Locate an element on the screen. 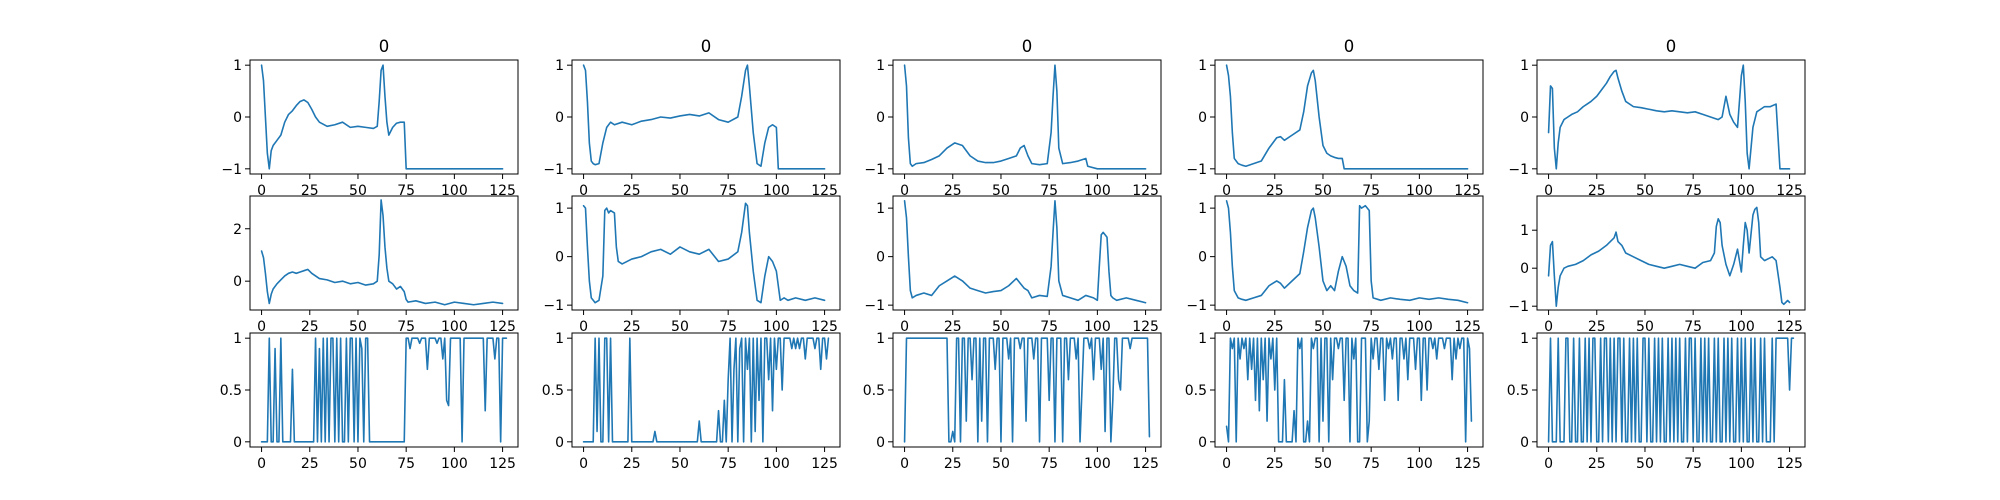 This screenshot has width=2000, height=500. subplot-0-4: 0 25 50 75 100 125 −1 0 1 0 is located at coordinates (1657, 118).